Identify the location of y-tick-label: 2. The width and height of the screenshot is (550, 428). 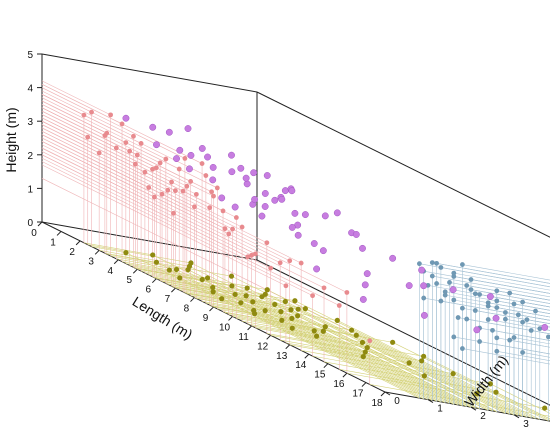
(483, 416).